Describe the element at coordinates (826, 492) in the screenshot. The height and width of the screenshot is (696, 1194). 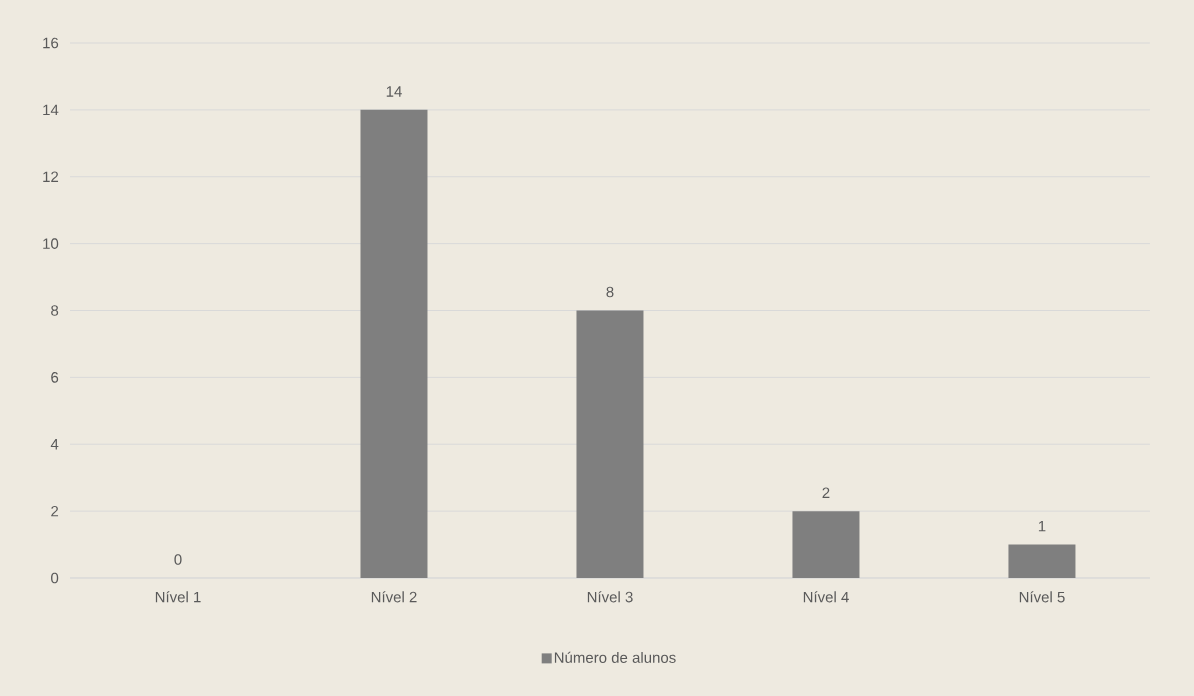
I see `data-label: 2` at that location.